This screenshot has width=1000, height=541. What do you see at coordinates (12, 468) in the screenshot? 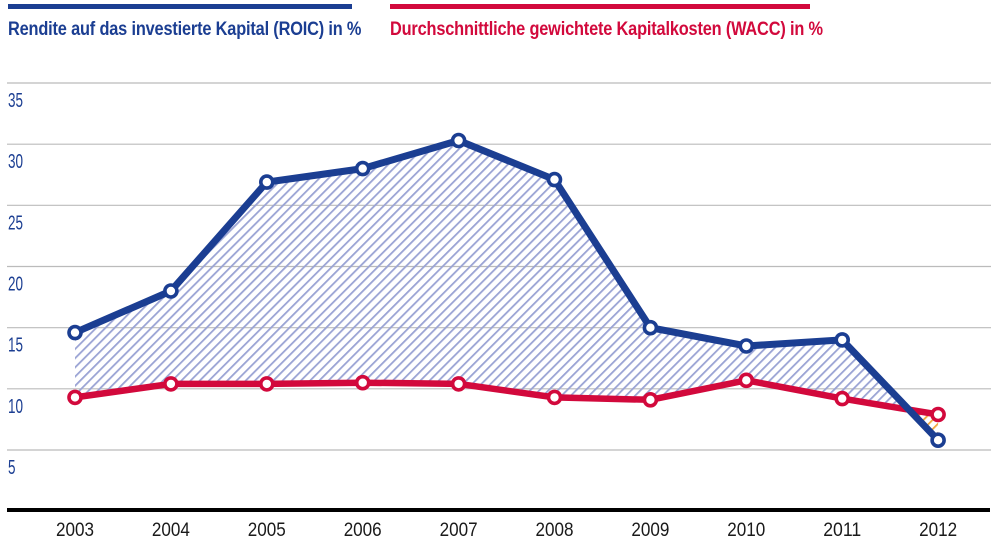
I see `y-axis-tick-label: 5` at bounding box center [12, 468].